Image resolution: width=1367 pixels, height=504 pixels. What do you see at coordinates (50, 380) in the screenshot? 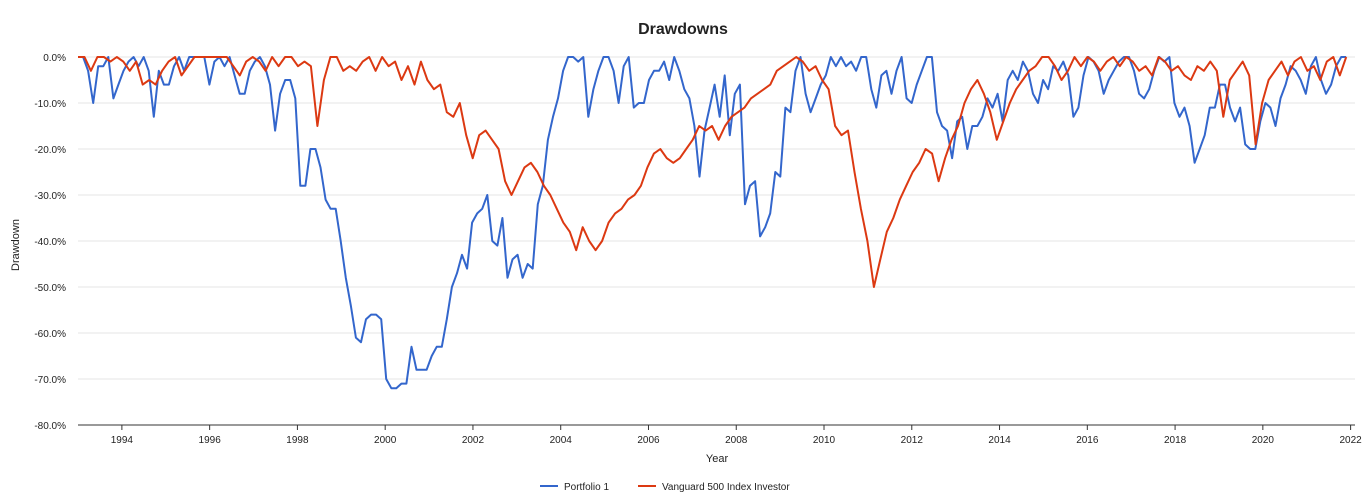
I see `y-tick-label: -70.0%` at bounding box center [50, 380].